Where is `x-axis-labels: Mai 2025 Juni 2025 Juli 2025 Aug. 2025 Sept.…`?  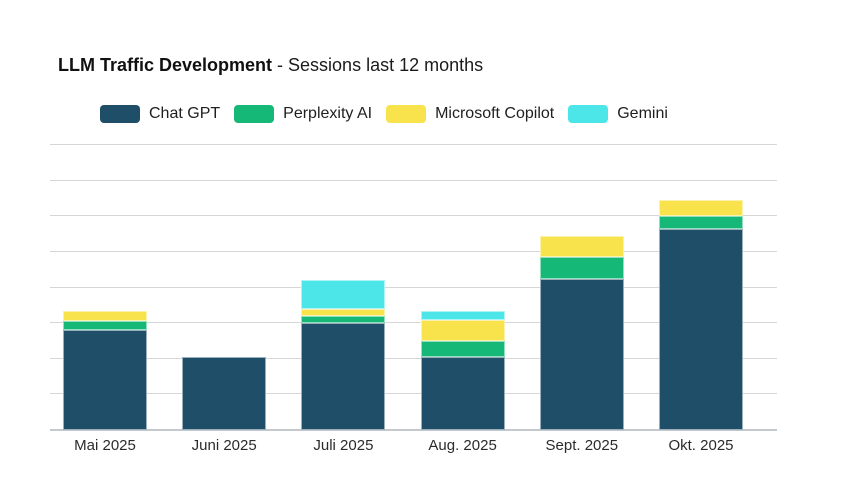
x-axis-labels: Mai 2025 Juni 2025 Juli 2025 Aug. 2025 Sept.… is located at coordinates (413, 448).